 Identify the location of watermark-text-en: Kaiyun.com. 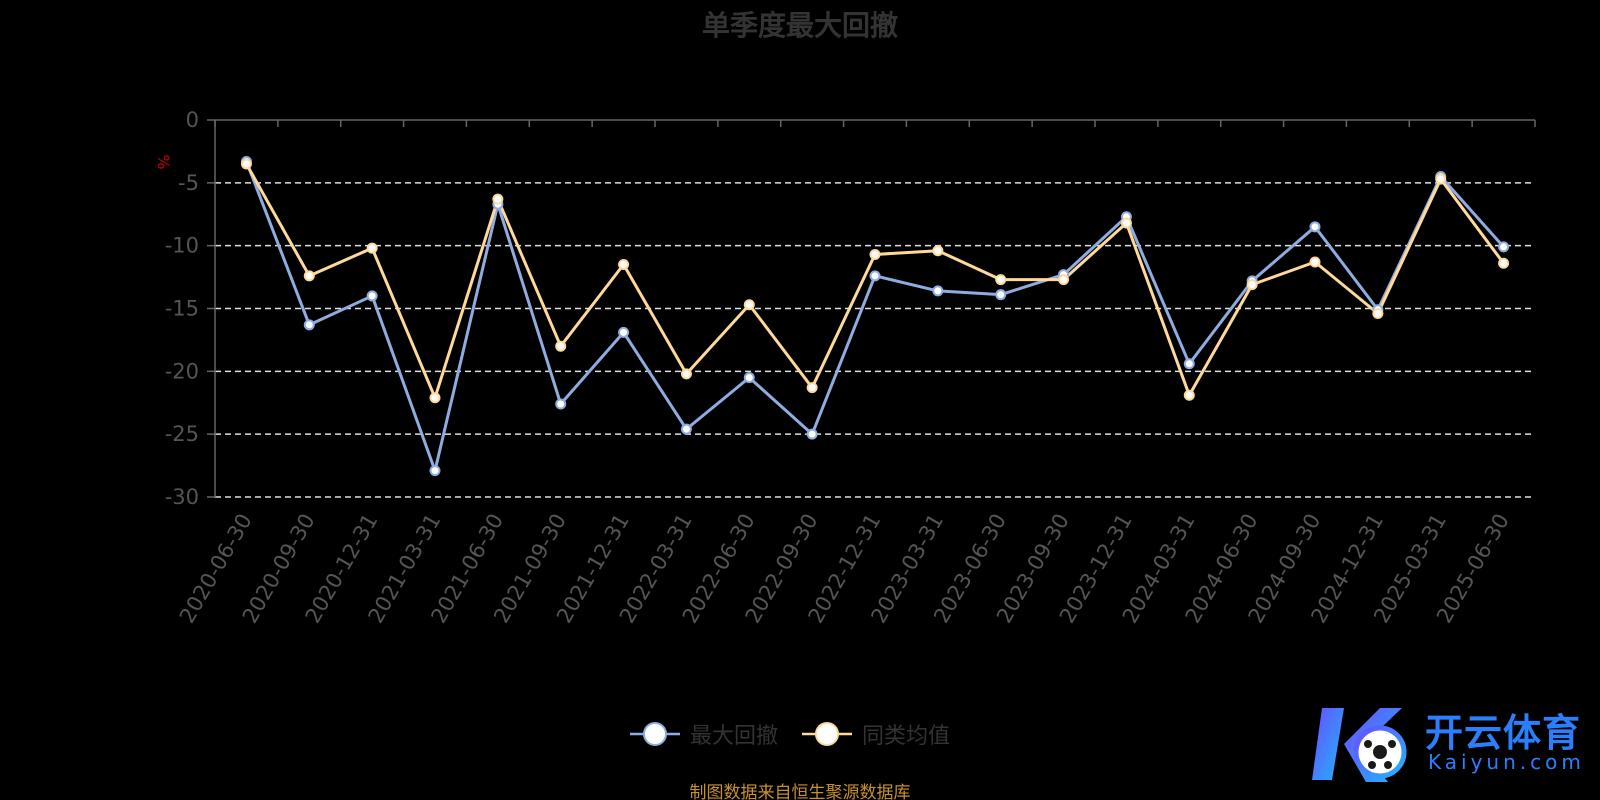
(1506, 762).